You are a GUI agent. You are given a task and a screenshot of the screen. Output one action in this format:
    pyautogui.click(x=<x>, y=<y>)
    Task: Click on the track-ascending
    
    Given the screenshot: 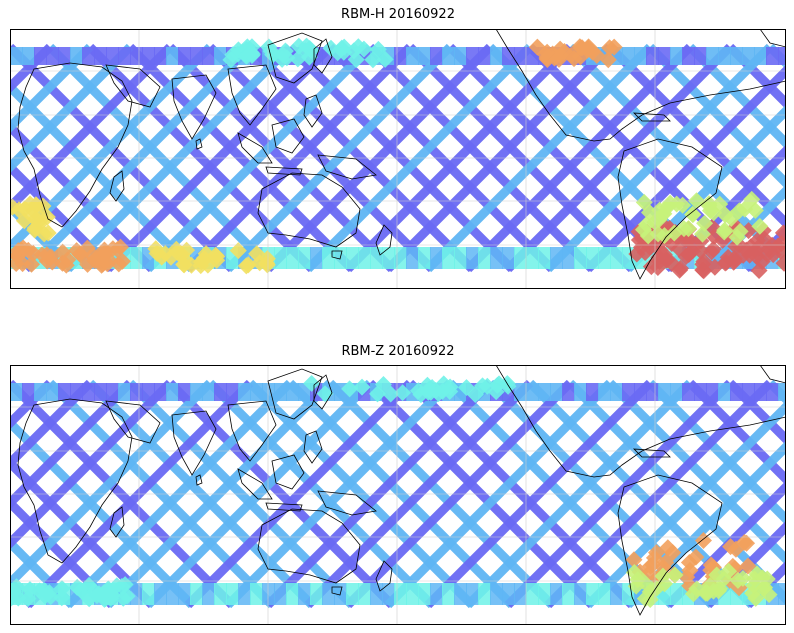 What is the action you would take?
    pyautogui.click(x=63, y=552)
    